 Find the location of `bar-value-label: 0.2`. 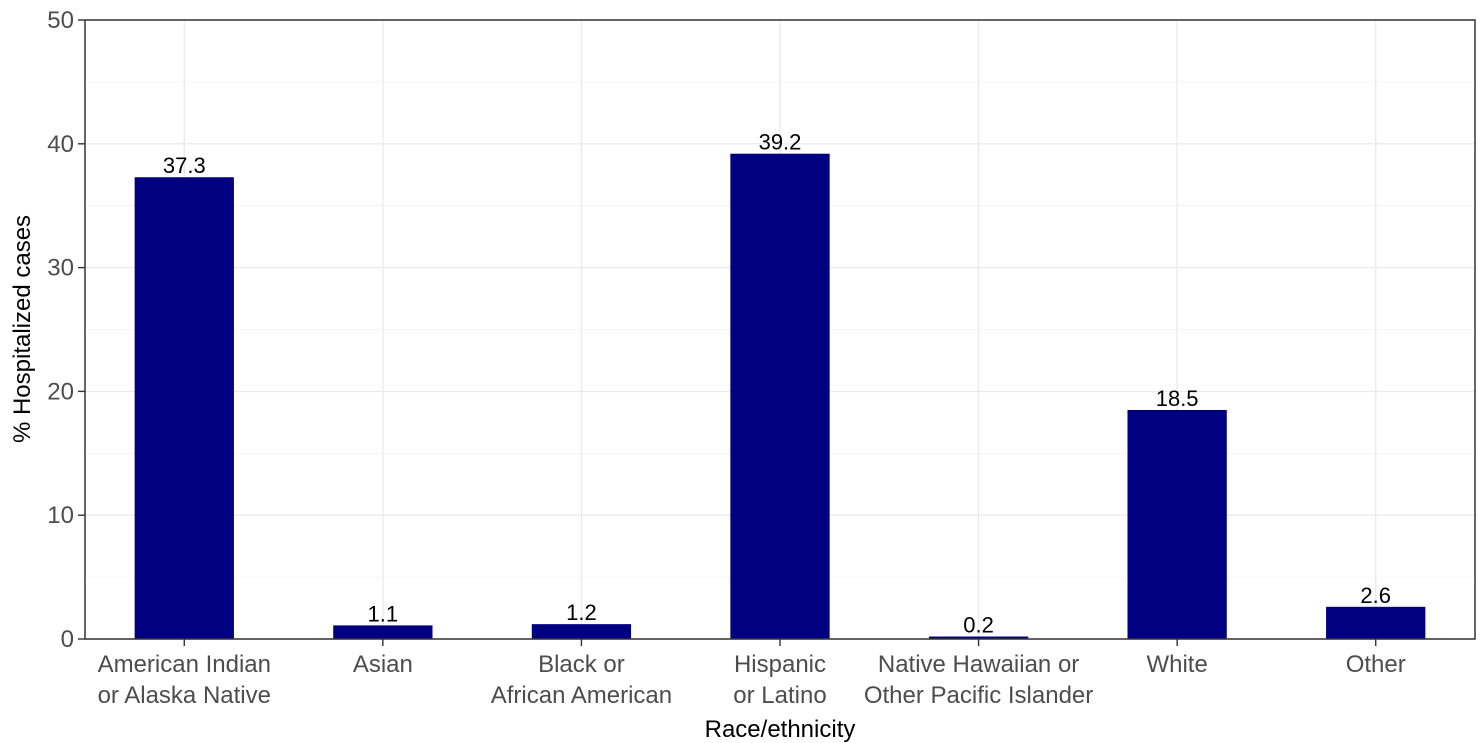

bar-value-label: 0.2 is located at coordinates (978, 625).